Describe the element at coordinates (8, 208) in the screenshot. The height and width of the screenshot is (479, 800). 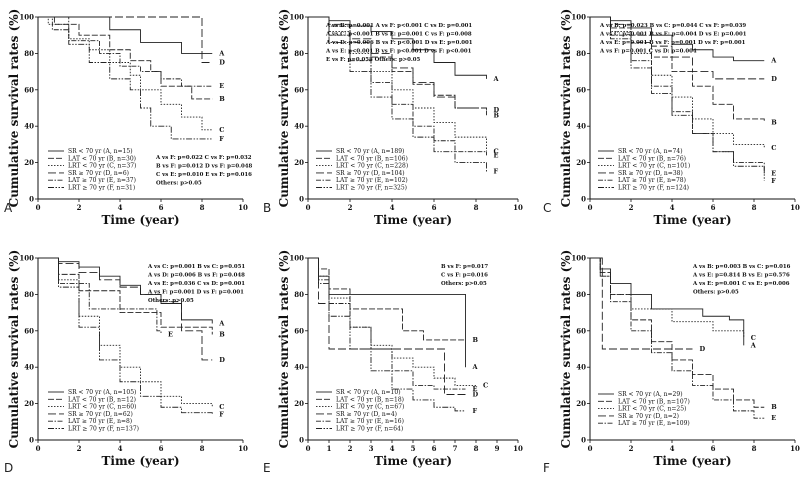
I see `panel-letter: A` at that location.